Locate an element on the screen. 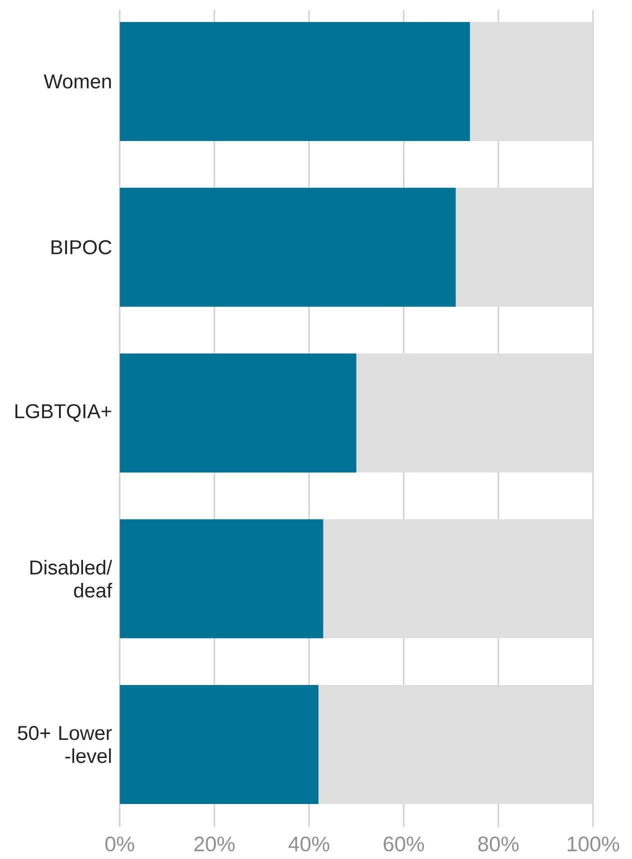 Image resolution: width=632 pixels, height=859 pixels. x-tick-label: 80% is located at coordinates (498, 844).